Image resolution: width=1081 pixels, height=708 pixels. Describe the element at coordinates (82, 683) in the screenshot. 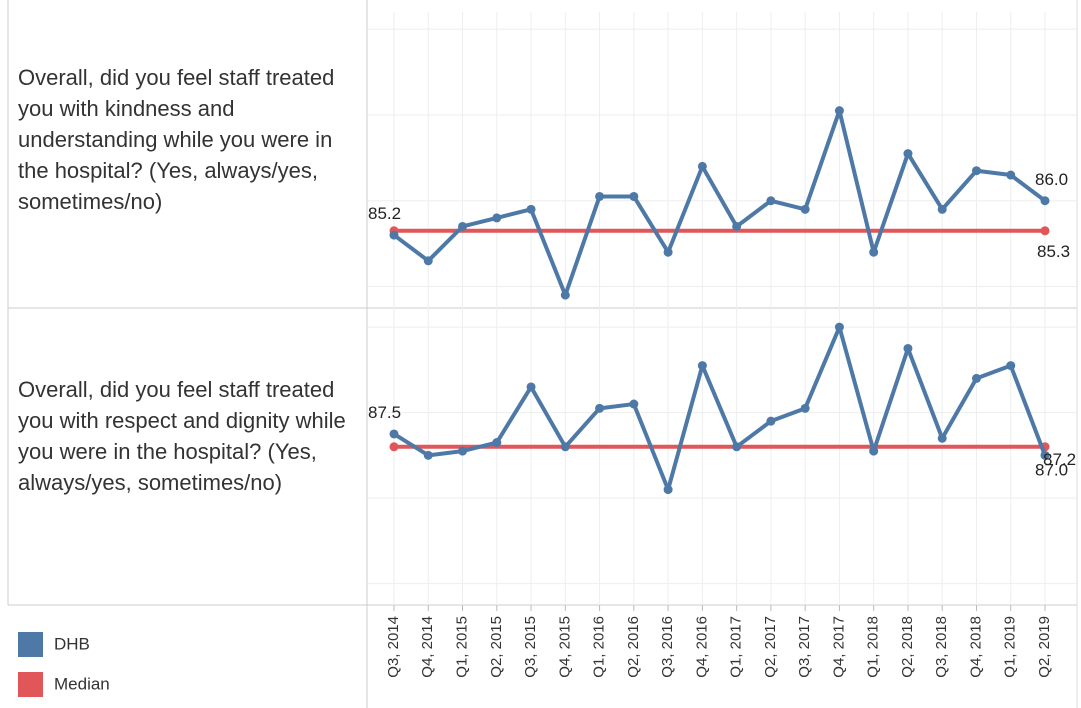

I see `legend-label: Median` at that location.